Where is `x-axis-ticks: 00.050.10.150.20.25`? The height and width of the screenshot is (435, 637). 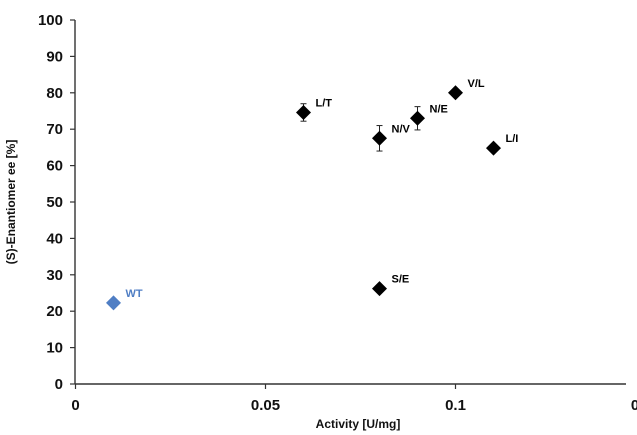 x-axis-ticks: 00.050.10.150.20.25 is located at coordinates (354, 399).